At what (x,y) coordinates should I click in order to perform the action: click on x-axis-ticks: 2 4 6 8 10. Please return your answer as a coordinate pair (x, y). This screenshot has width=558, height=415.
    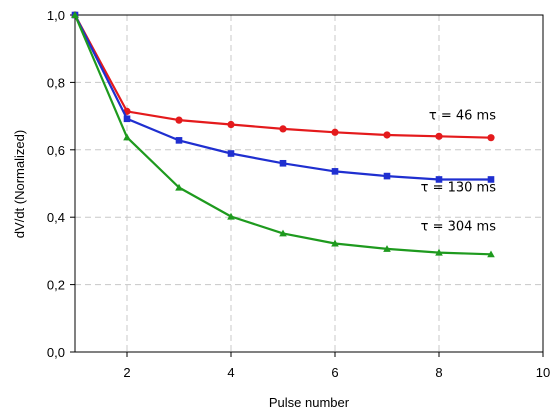
    Looking at the image, I should click on (336, 366).